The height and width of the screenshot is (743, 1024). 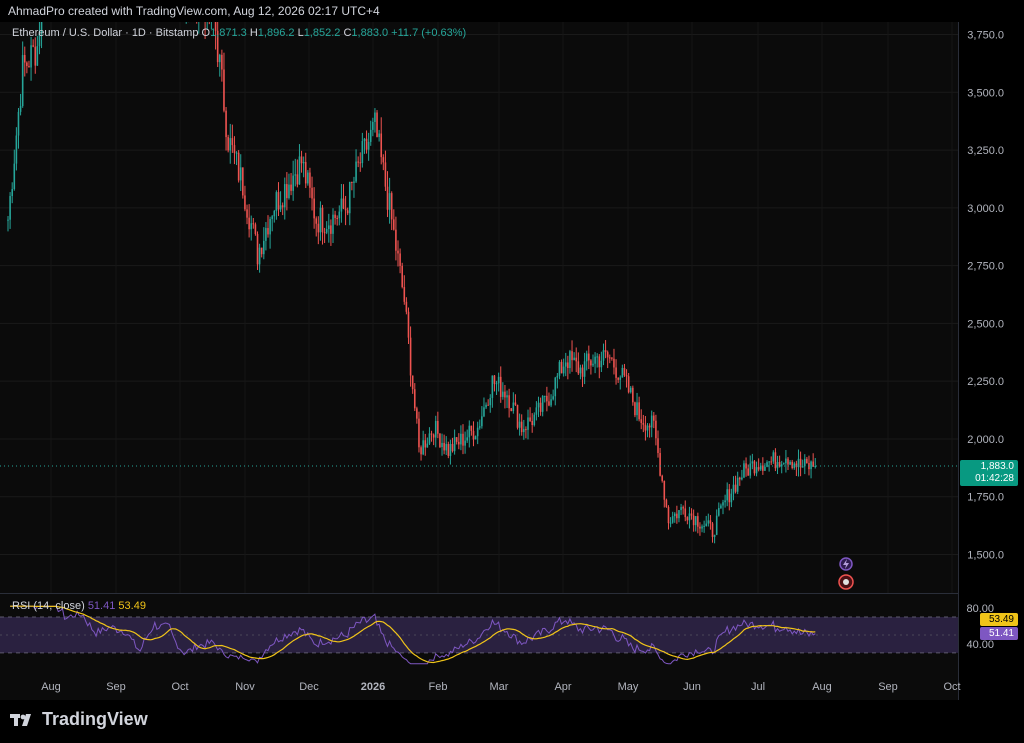 I want to click on time-axis-label: Apr, so click(x=562, y=687).